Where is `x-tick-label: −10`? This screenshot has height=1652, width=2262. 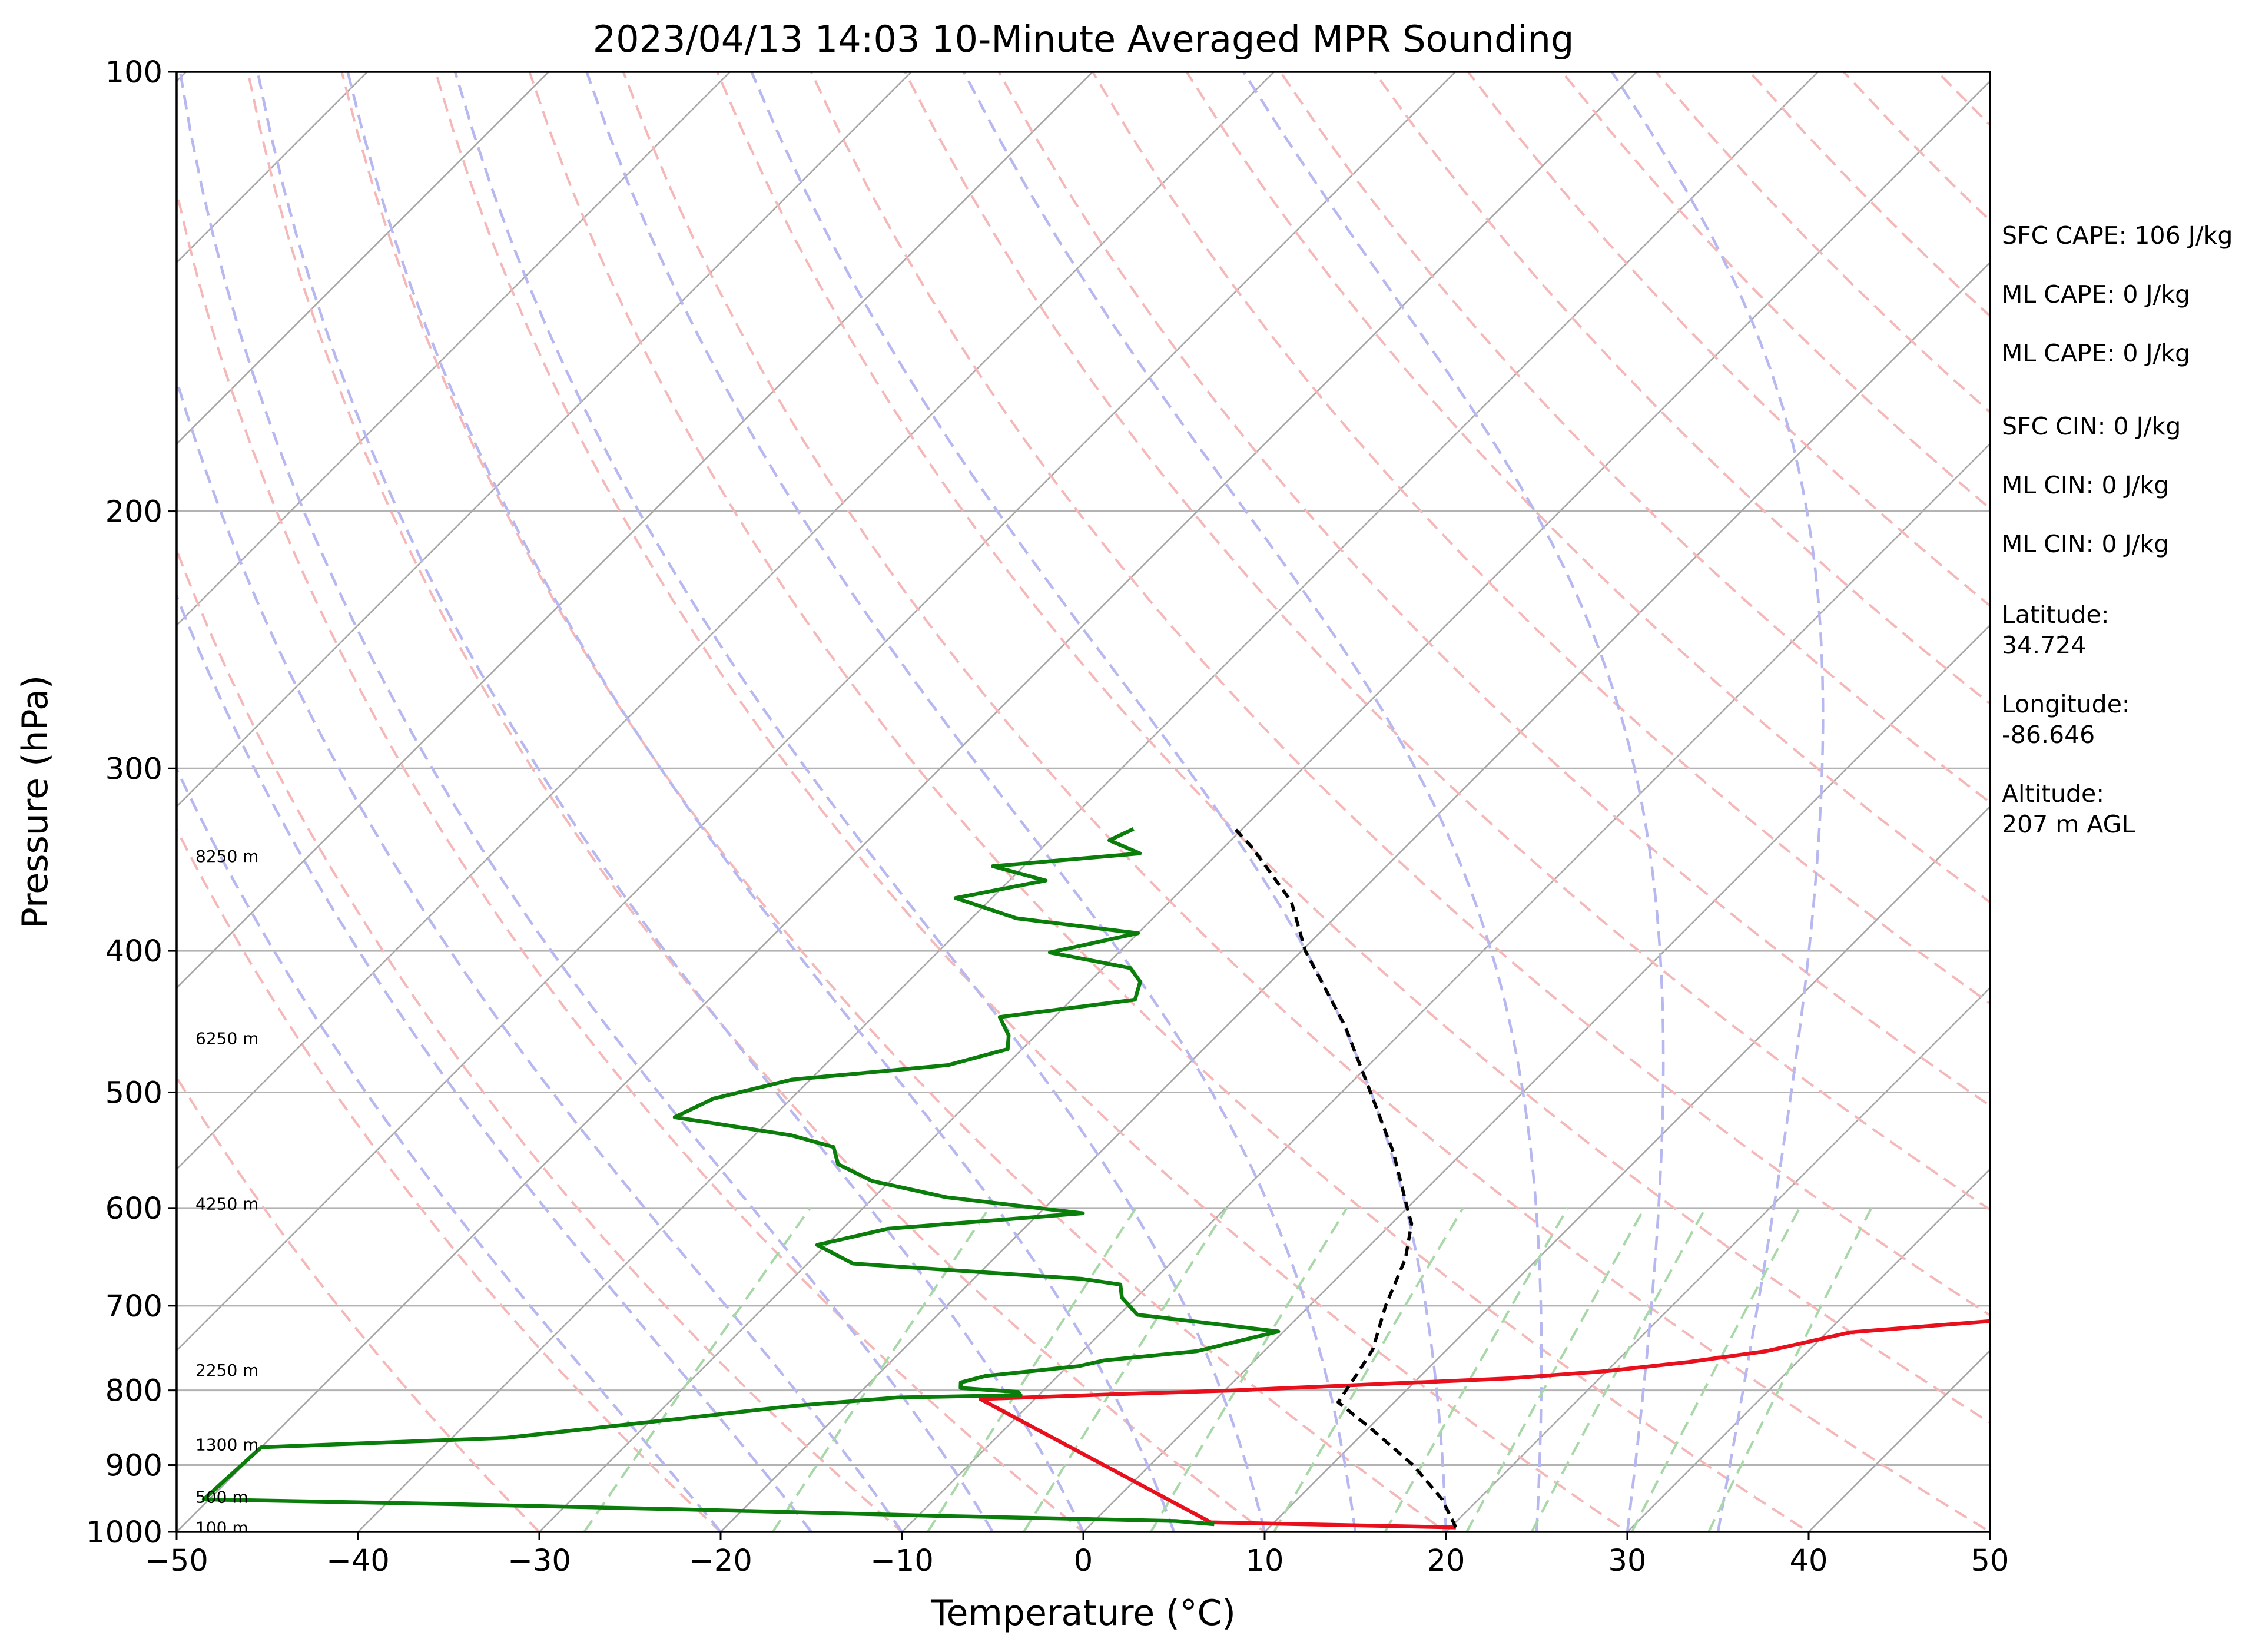 x-tick-label: −10 is located at coordinates (902, 1561).